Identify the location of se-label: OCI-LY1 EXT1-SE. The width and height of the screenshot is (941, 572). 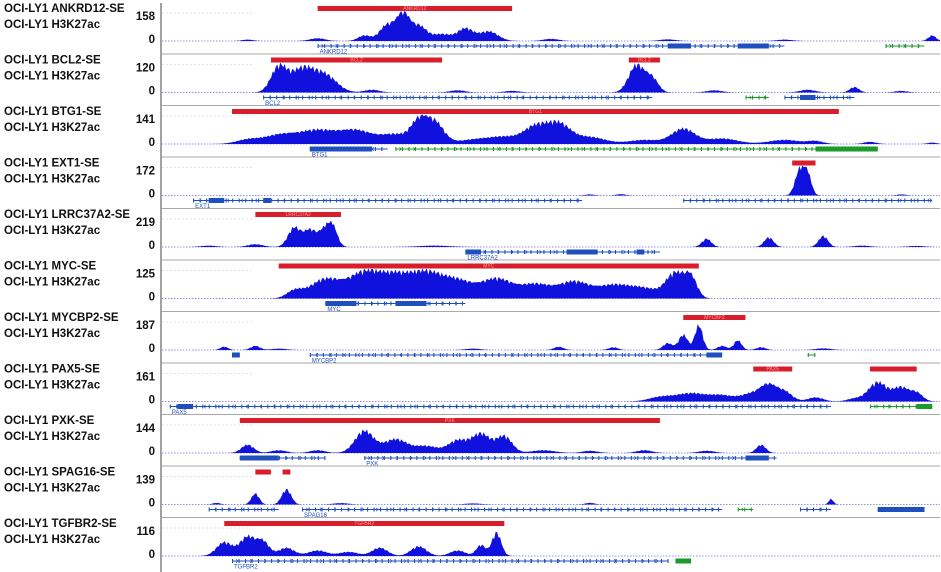
(52, 164).